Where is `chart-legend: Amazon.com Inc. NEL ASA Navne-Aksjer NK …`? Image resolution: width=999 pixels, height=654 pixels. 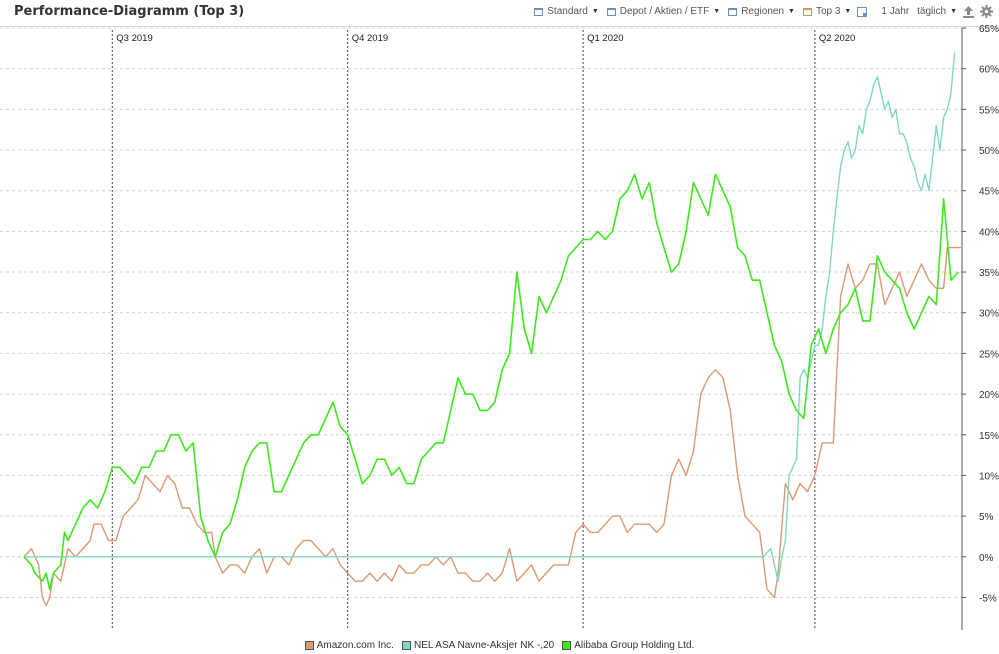
chart-legend: Amazon.com Inc. NEL ASA Navne-Aksjer NK … is located at coordinates (499, 645).